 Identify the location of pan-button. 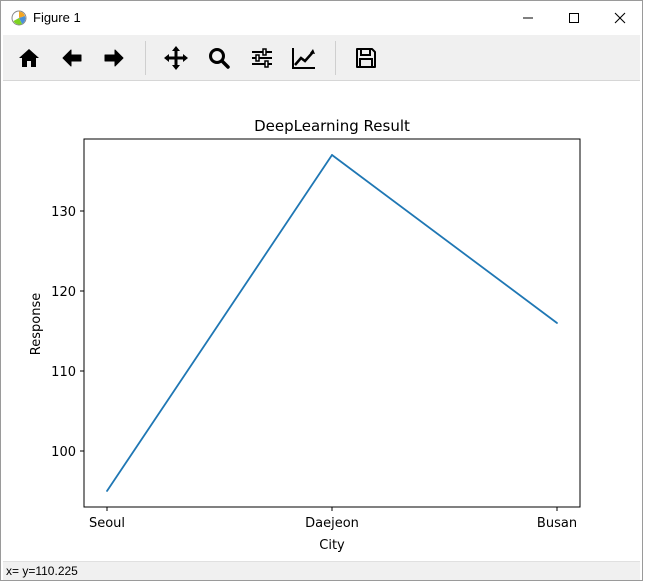
(176, 58).